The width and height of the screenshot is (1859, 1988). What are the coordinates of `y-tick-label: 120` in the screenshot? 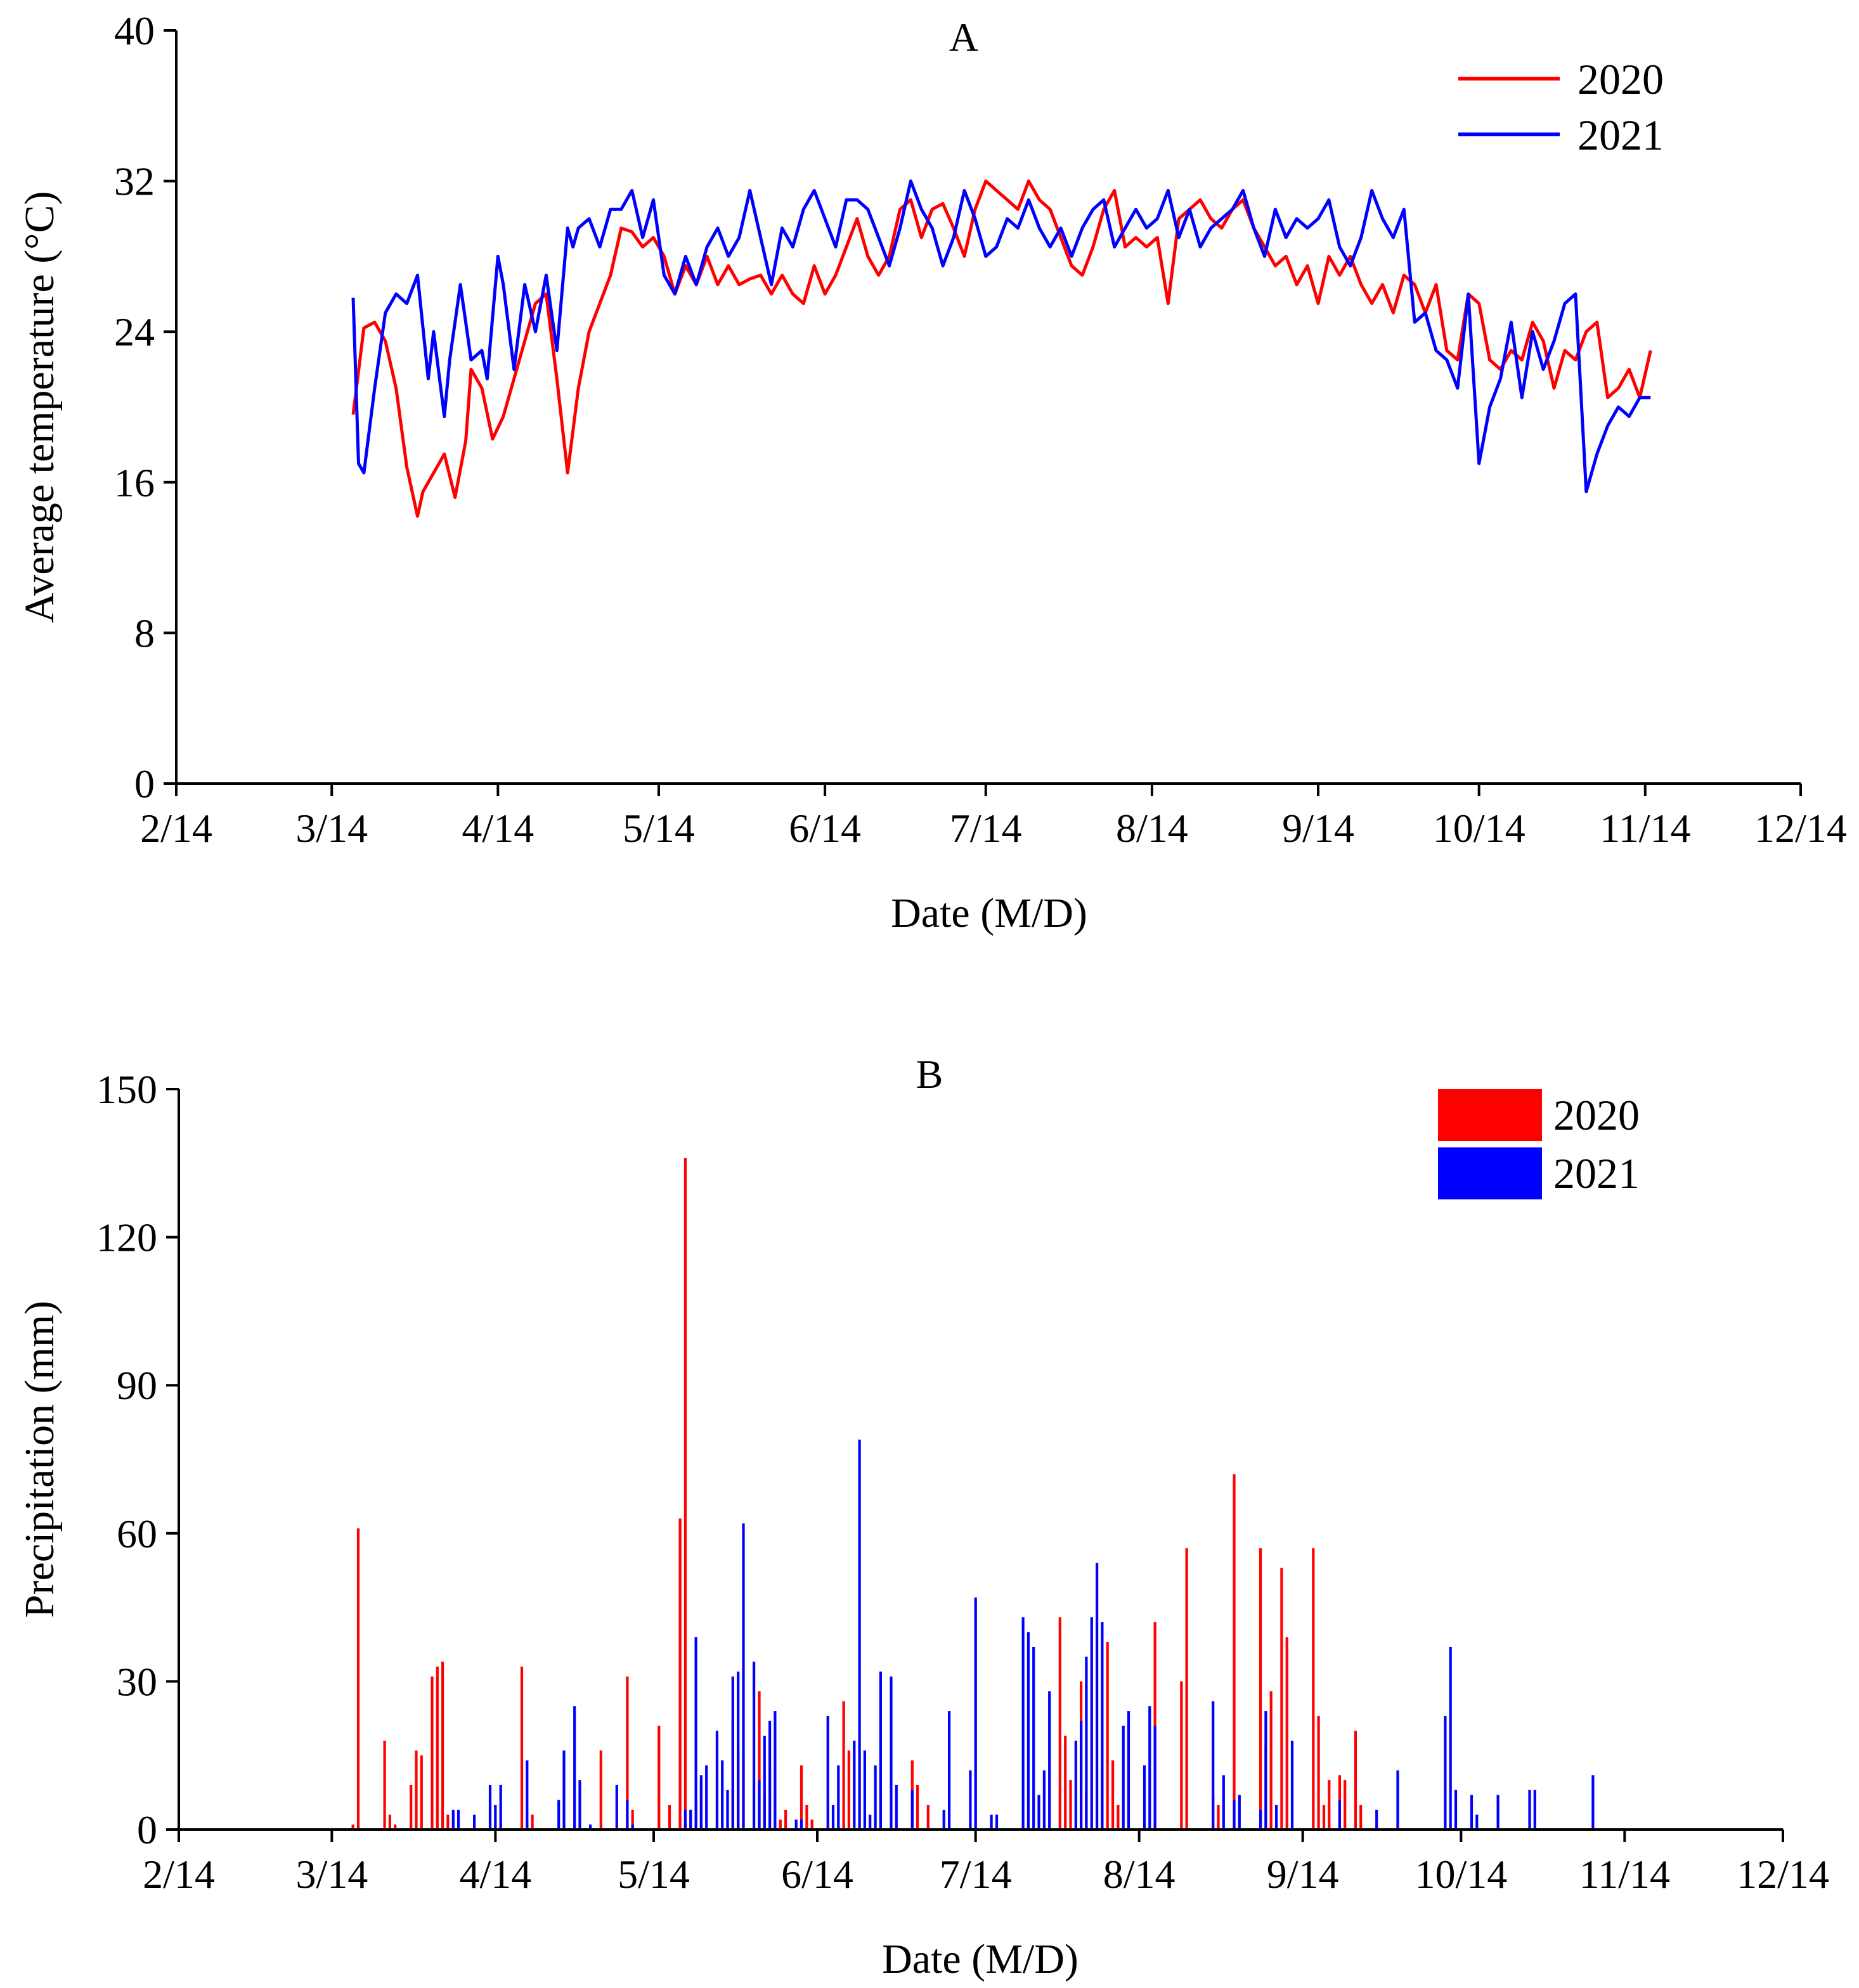 It's located at (126, 1237).